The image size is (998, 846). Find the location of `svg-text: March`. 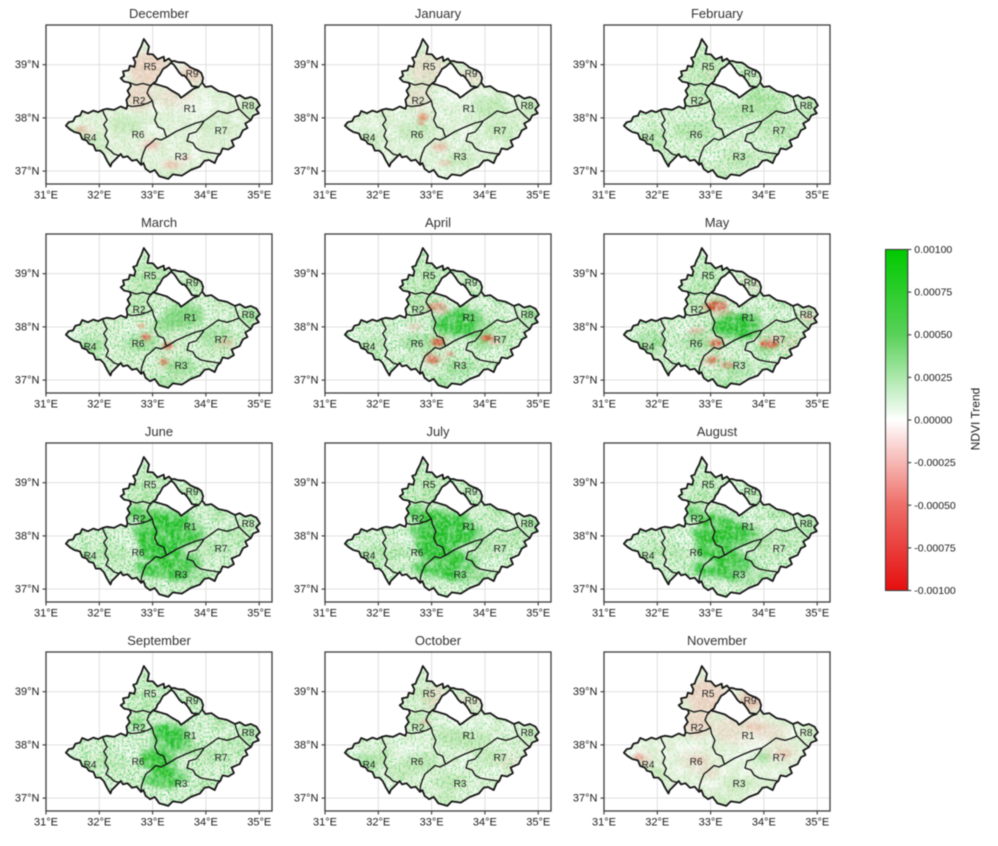

svg-text: March is located at coordinates (159, 222).